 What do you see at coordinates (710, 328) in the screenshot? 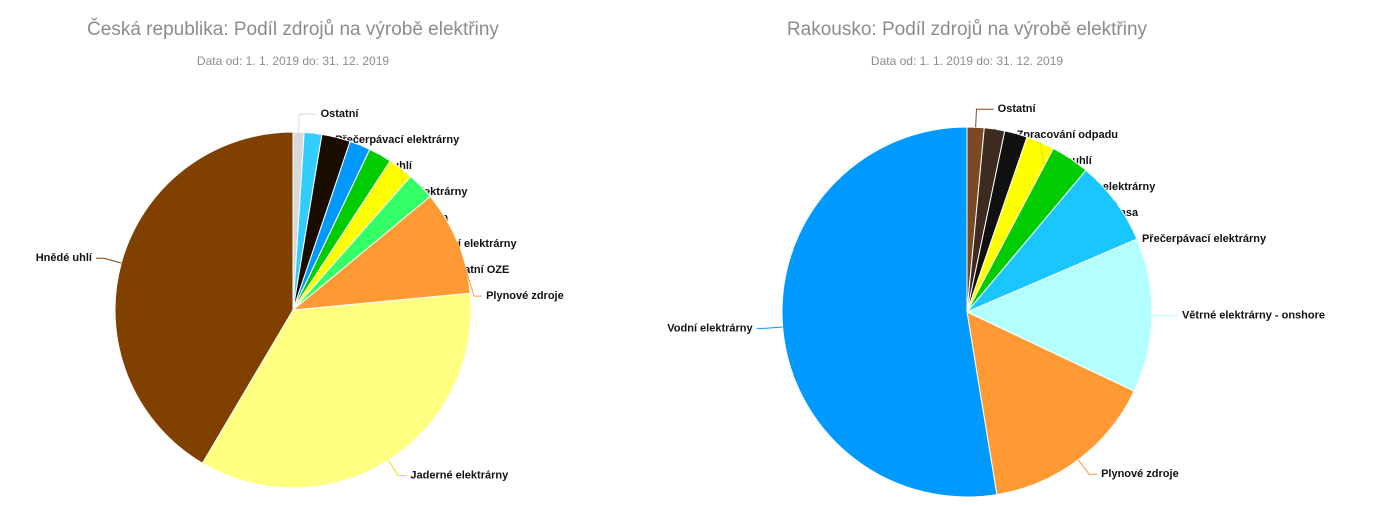
I see `slice-label: Vodní elektrárny` at bounding box center [710, 328].